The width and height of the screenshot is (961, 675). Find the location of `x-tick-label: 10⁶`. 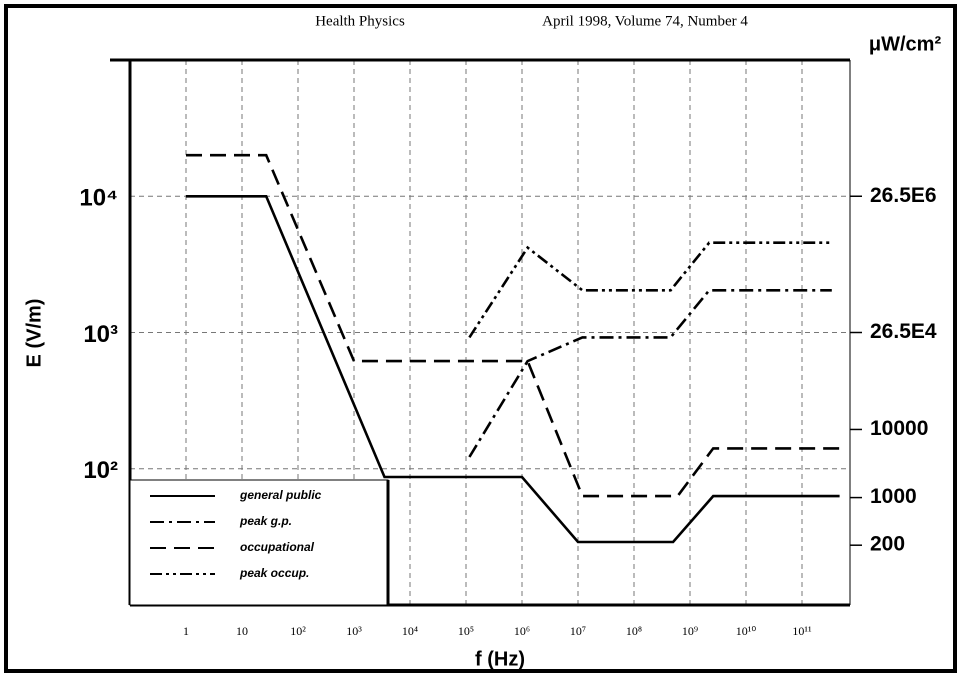

x-tick-label: 10⁶ is located at coordinates (522, 631).